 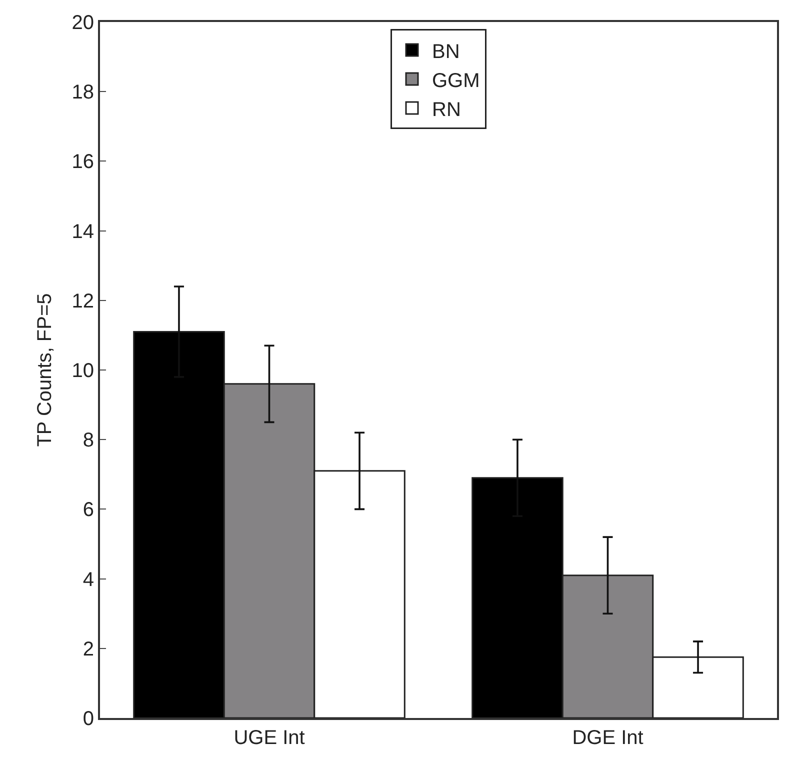 What do you see at coordinates (270, 738) in the screenshot?
I see `x-tick-label: UGE Int` at bounding box center [270, 738].